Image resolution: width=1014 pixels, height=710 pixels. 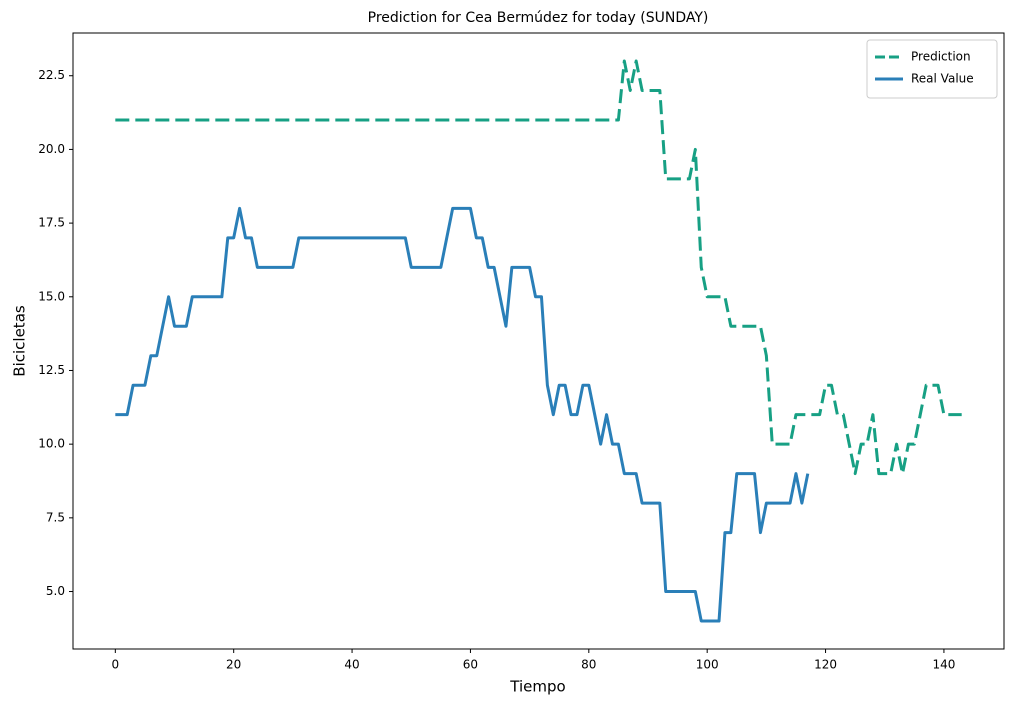 I want to click on y-tick-label: 22.5, so click(x=51, y=75).